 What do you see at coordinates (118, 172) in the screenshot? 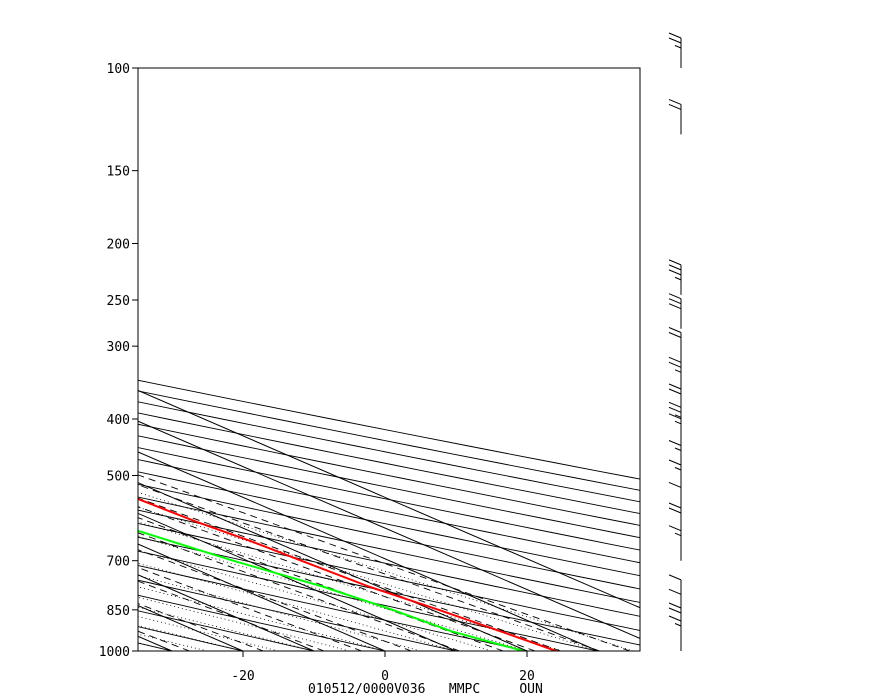
I see `pressure-tick-label: 150` at bounding box center [118, 172].